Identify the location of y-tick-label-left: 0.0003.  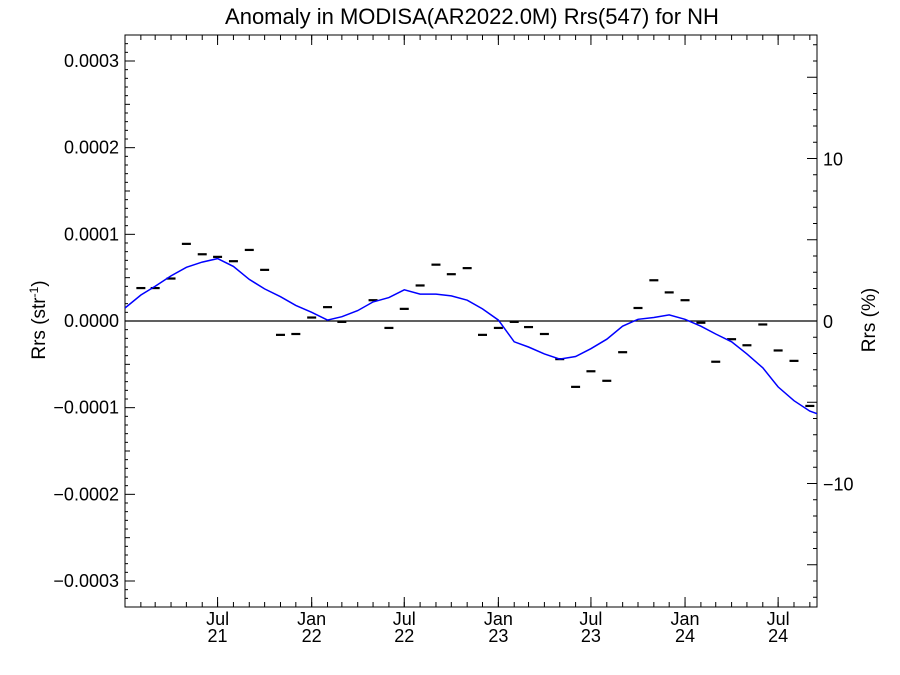
(91, 61).